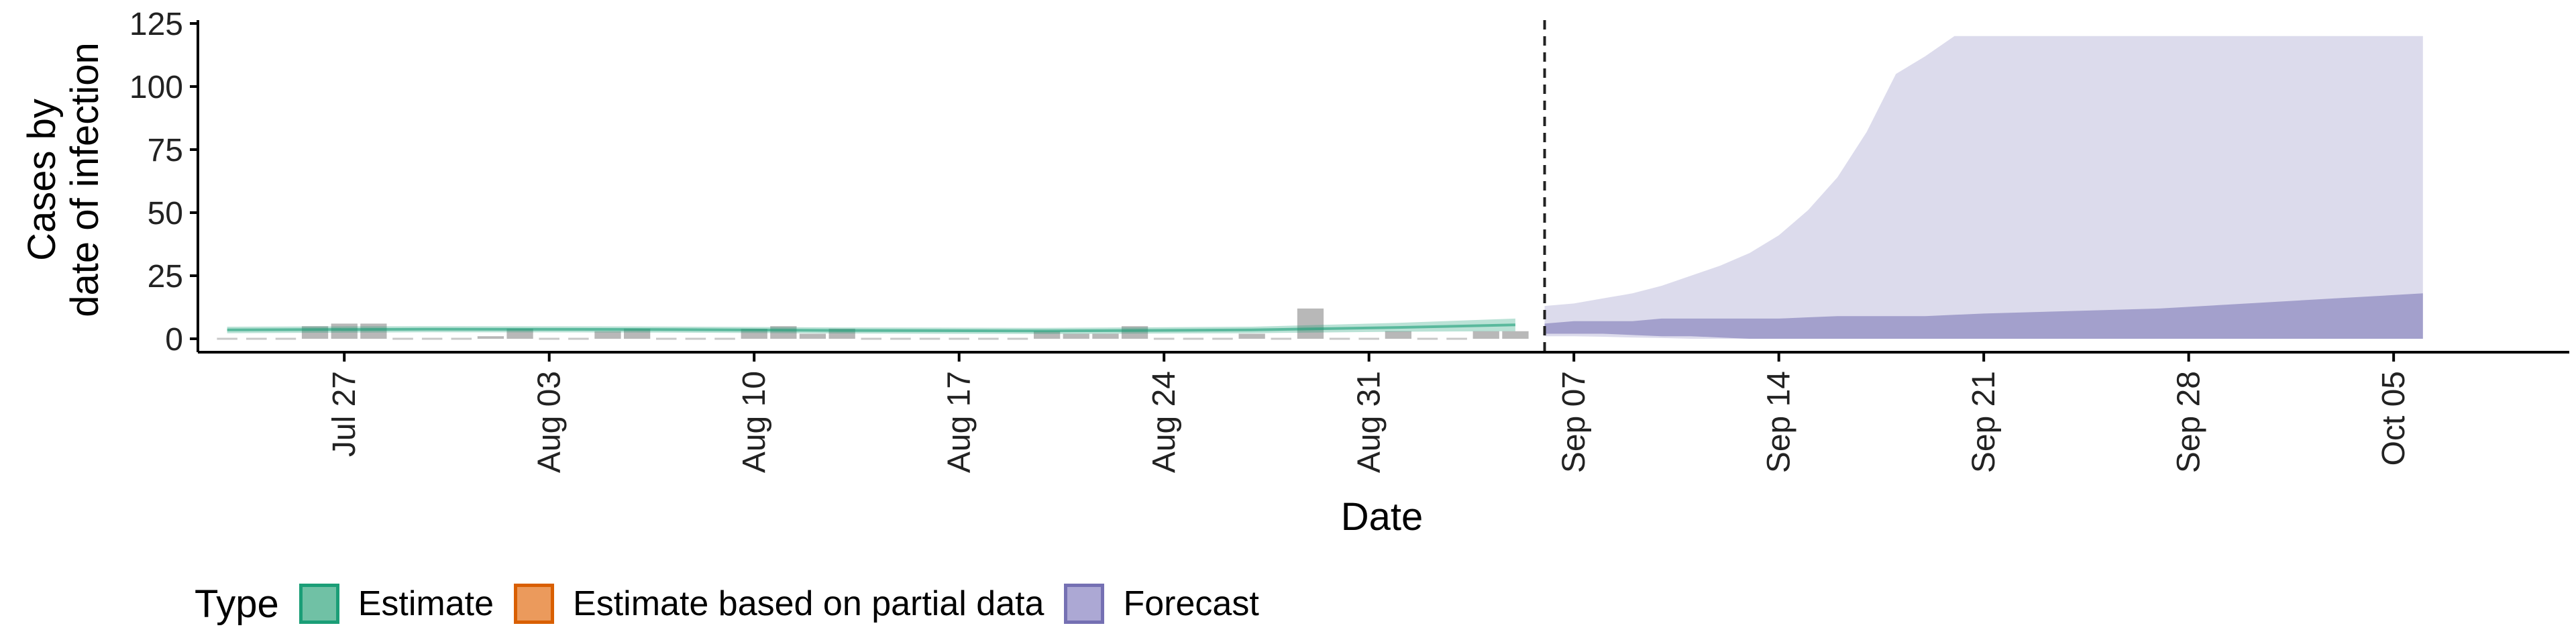 The width and height of the screenshot is (2576, 644). I want to click on legend-label-forecast: Forecast, so click(1191, 603).